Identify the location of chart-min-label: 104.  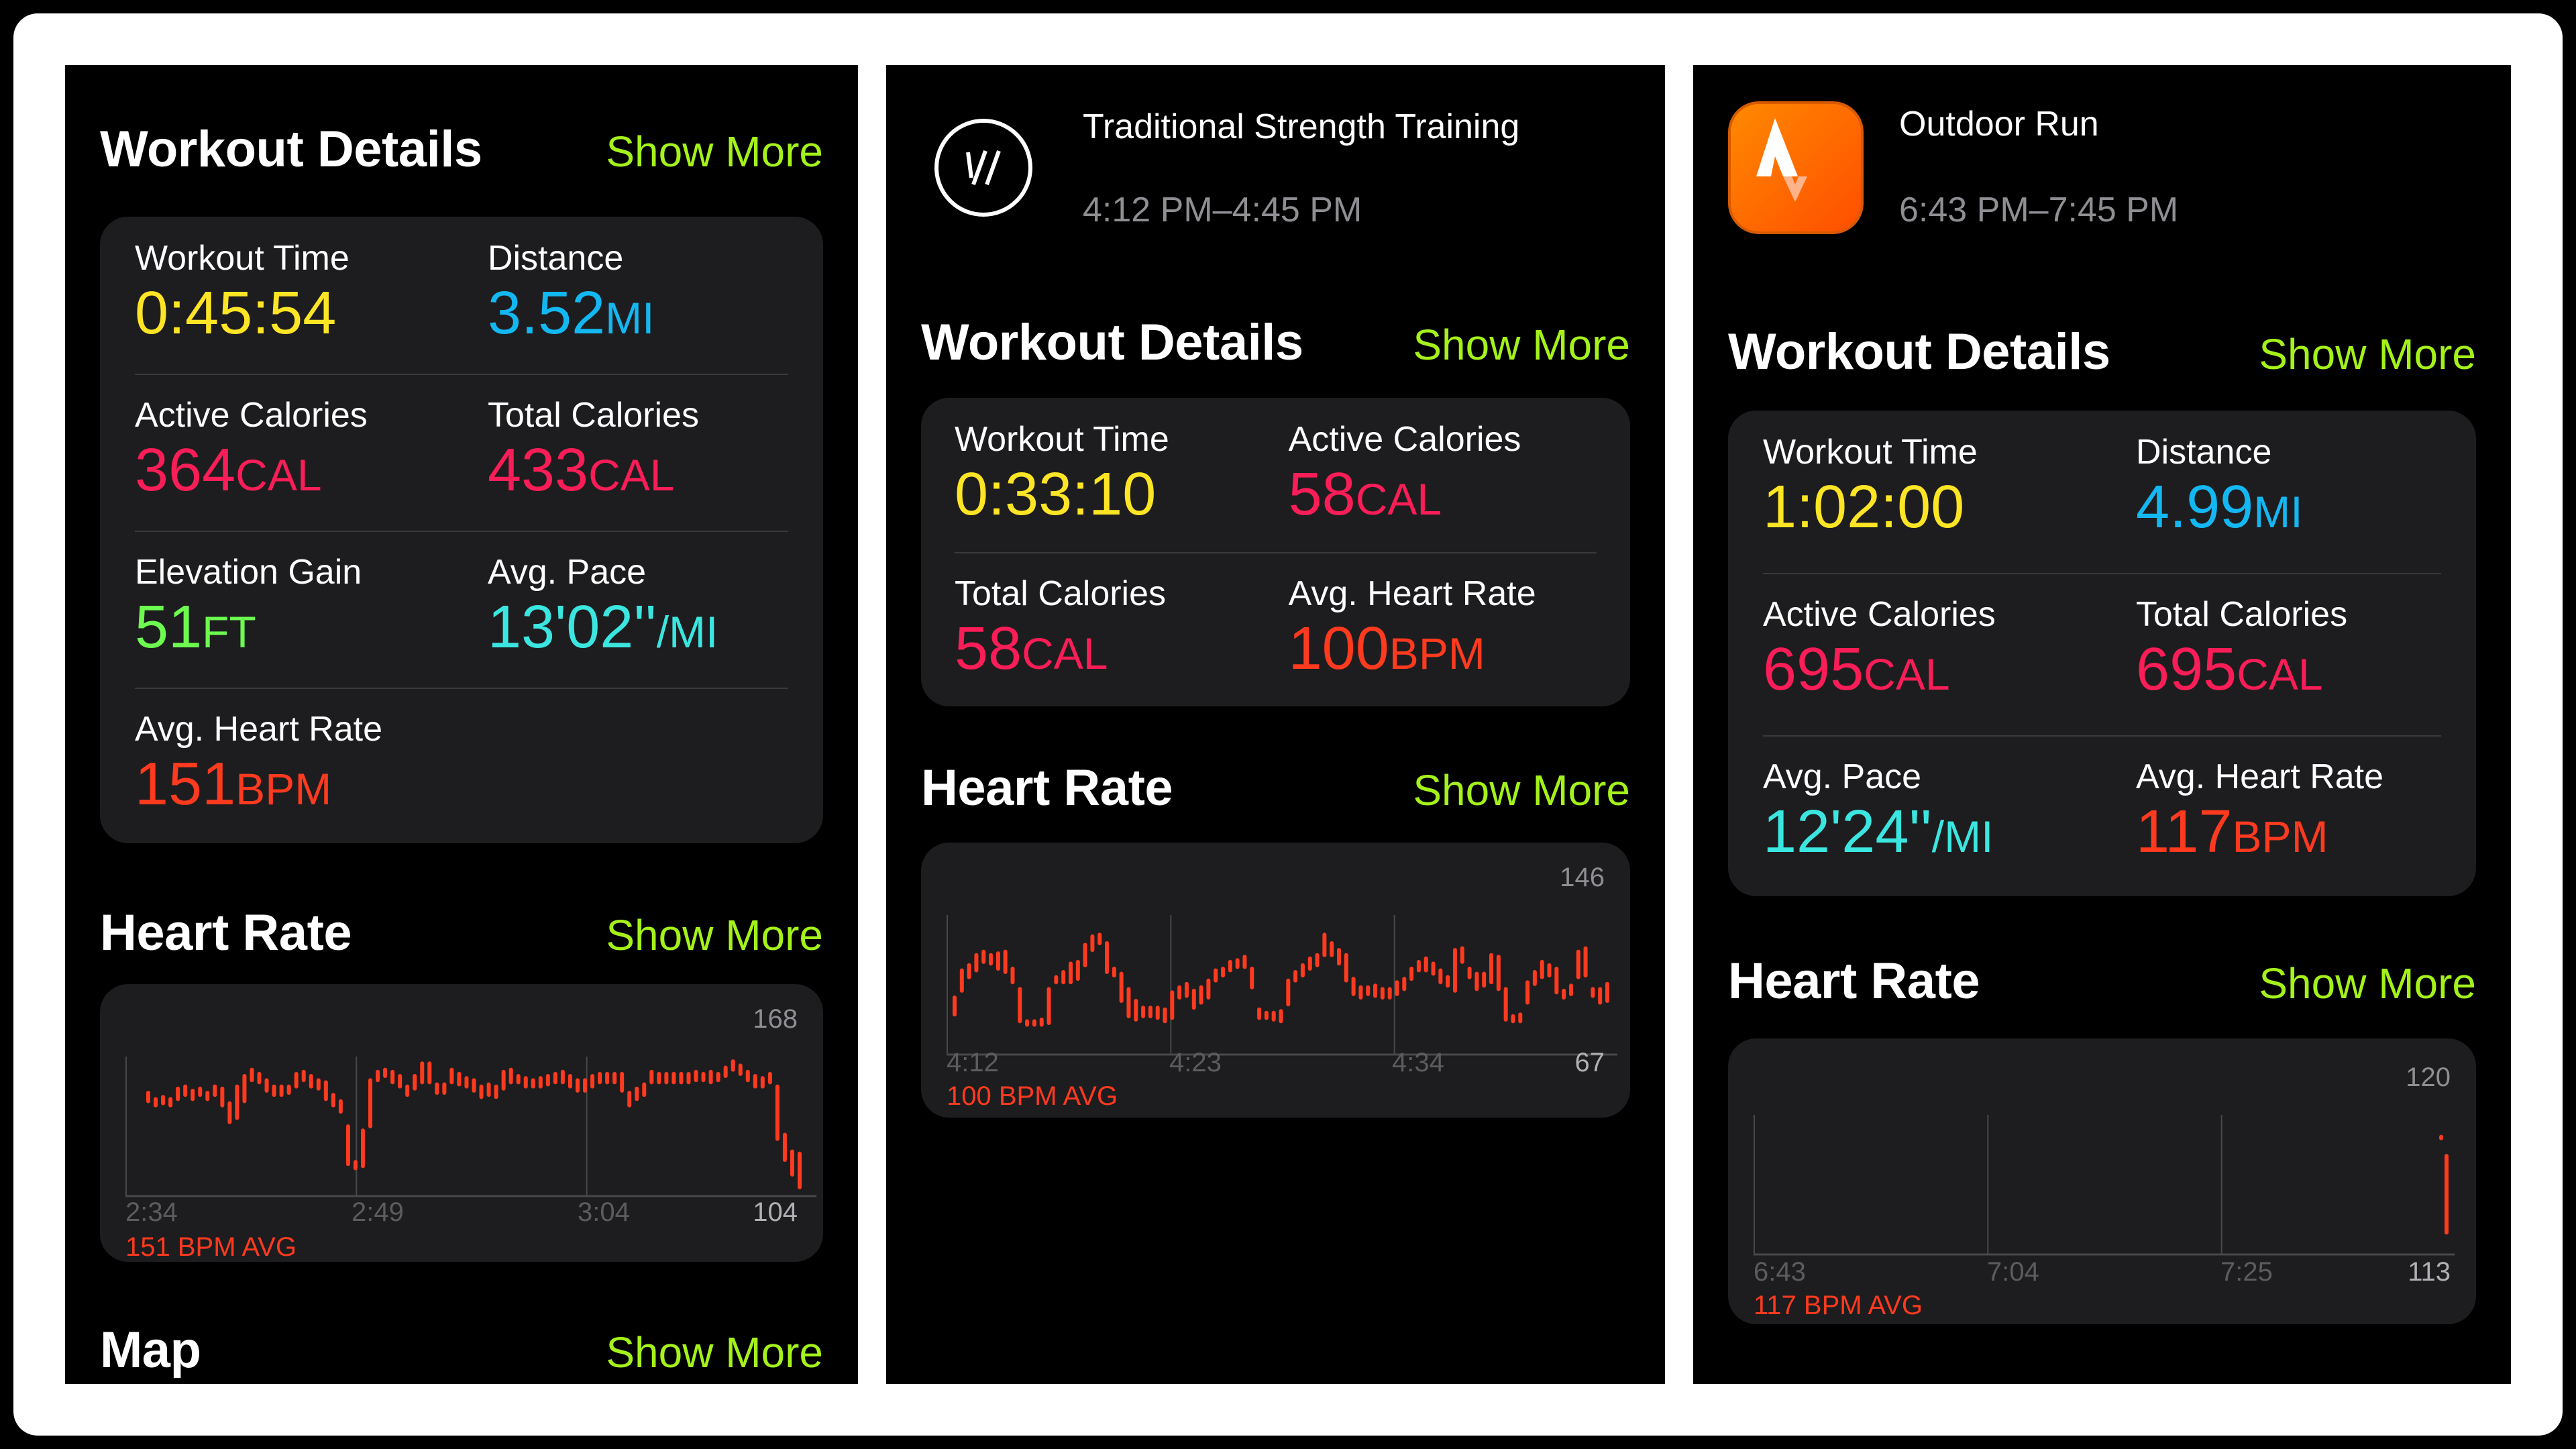
(775, 1212).